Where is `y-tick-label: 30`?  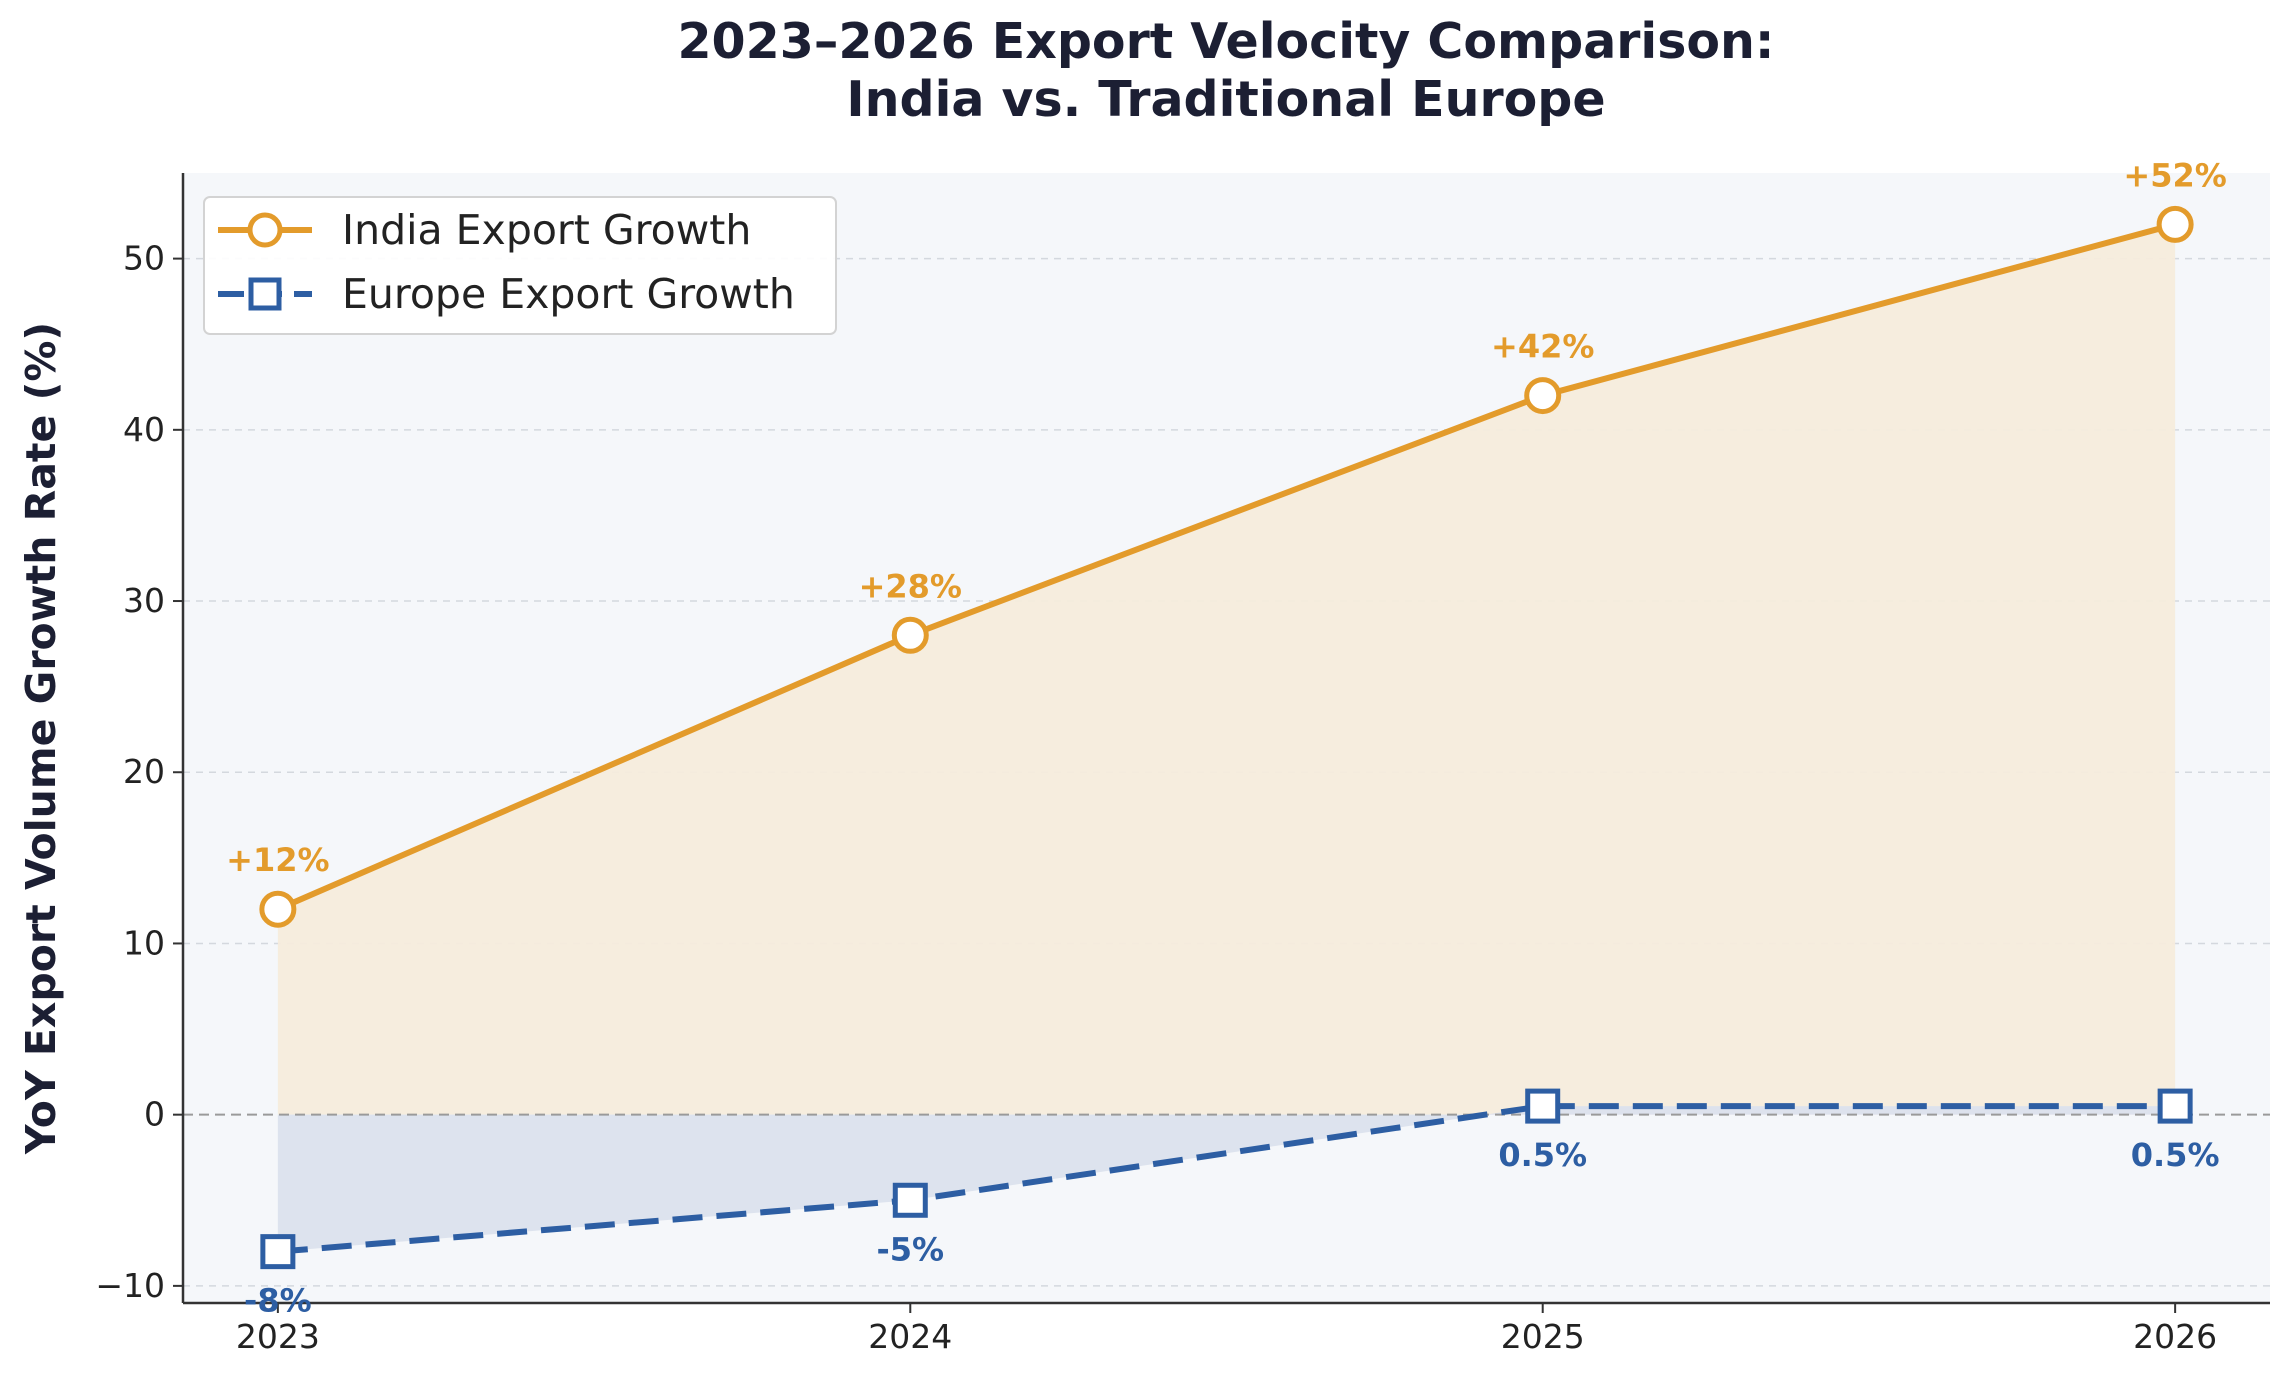 y-tick-label: 30 is located at coordinates (144, 600).